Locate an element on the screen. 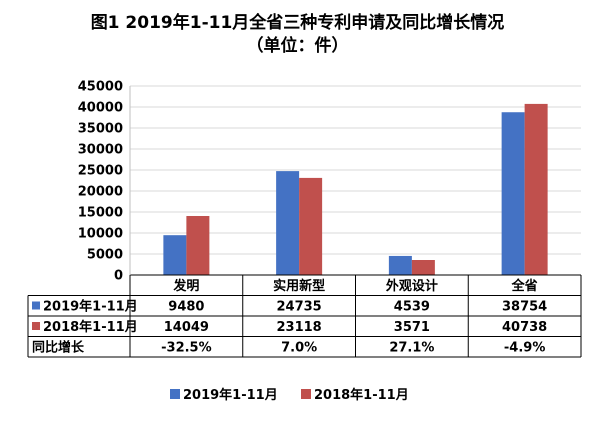 The image size is (595, 423). table-cell: -32.5% is located at coordinates (186, 348).